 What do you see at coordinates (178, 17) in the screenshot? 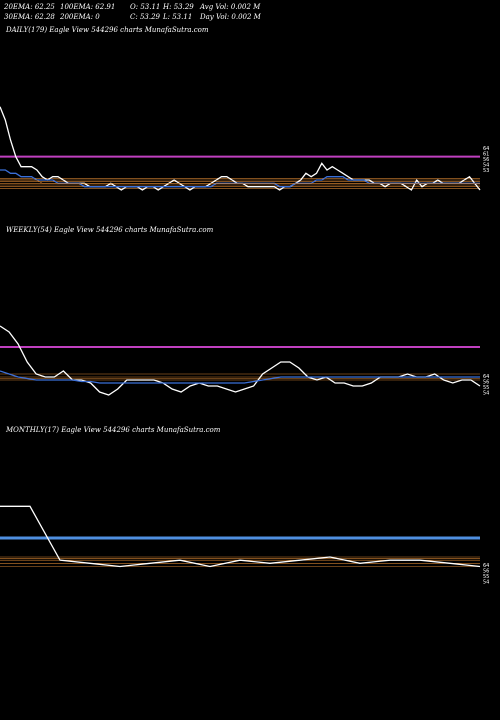
I see `low-label: L: 53.11` at bounding box center [178, 17].